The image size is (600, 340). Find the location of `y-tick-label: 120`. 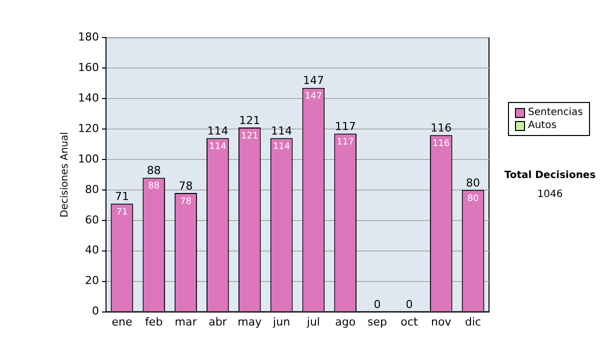

y-tick-label: 120 is located at coordinates (88, 128).